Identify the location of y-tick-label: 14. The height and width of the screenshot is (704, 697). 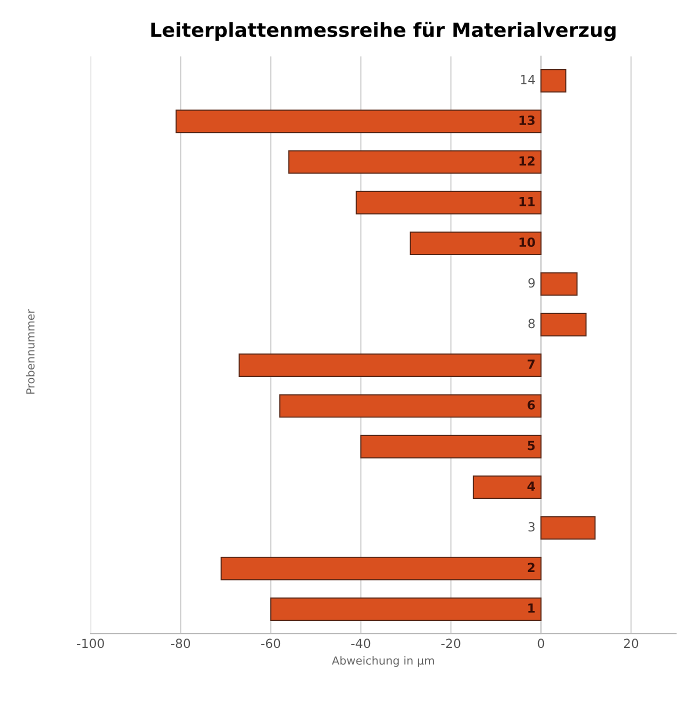
(528, 79).